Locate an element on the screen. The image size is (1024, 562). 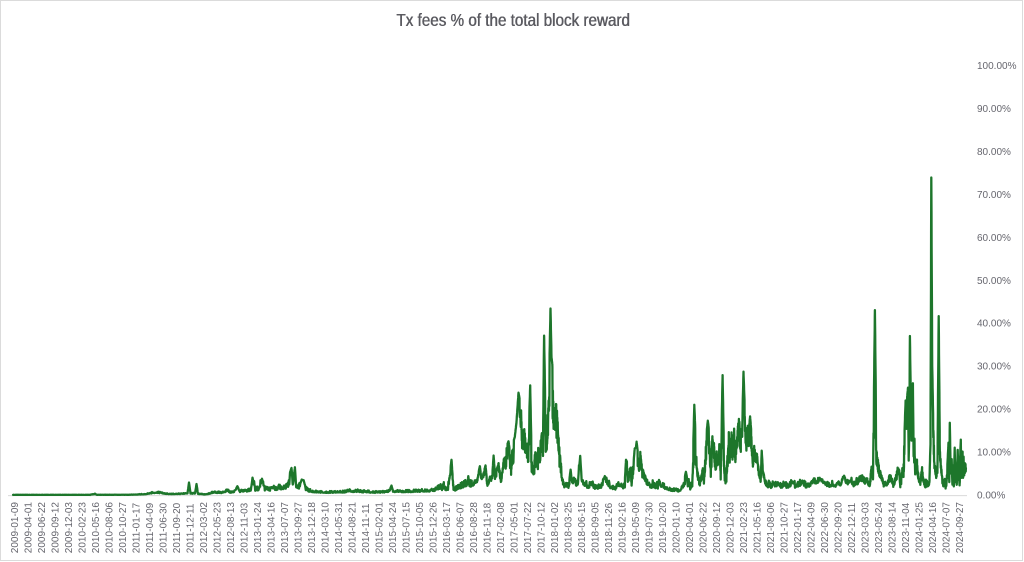
svg-text: 2022-01-17 is located at coordinates (798, 528).